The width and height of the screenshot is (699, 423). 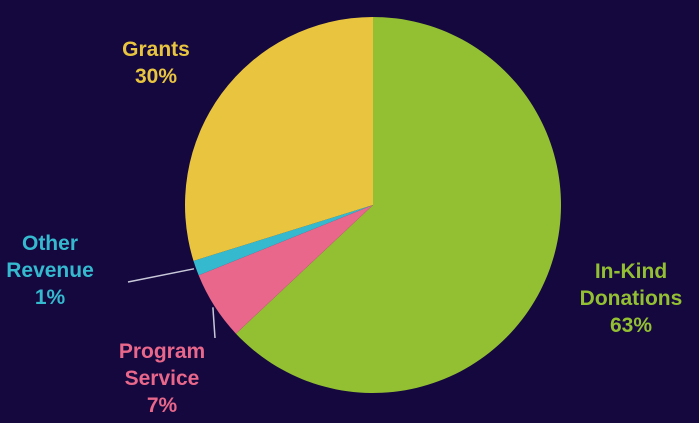 What do you see at coordinates (162, 405) in the screenshot?
I see `slice-value-label: 7%` at bounding box center [162, 405].